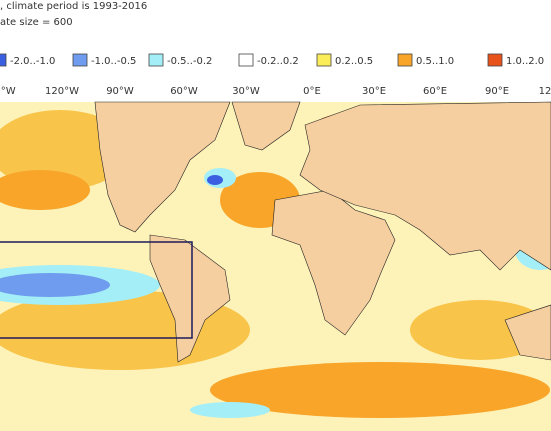 This screenshot has height=431, width=551. What do you see at coordinates (275, 91) in the screenshot?
I see `longitude-labels: 0°W 120°W 90°W 60°W 30°W 0°E 30°E 60°E 90°E 12` at bounding box center [275, 91].